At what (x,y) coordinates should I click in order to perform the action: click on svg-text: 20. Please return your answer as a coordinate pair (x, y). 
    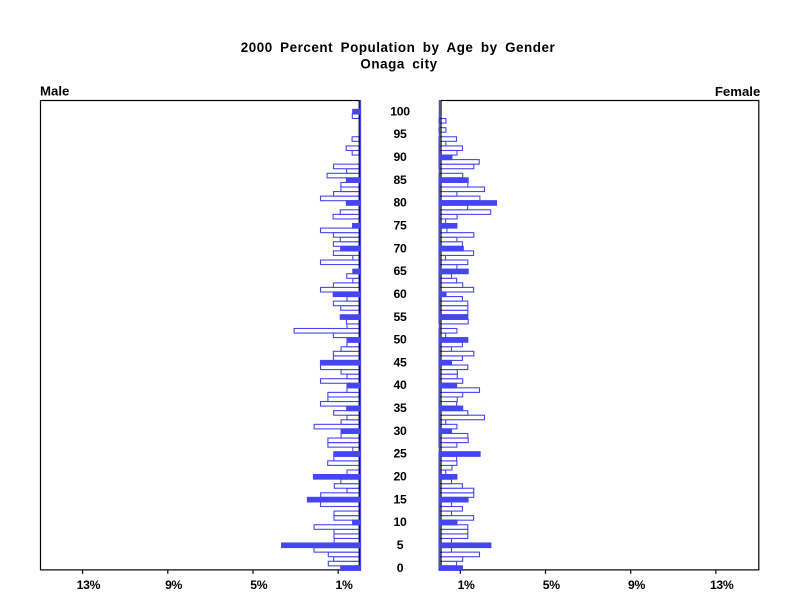
    Looking at the image, I should click on (400, 477).